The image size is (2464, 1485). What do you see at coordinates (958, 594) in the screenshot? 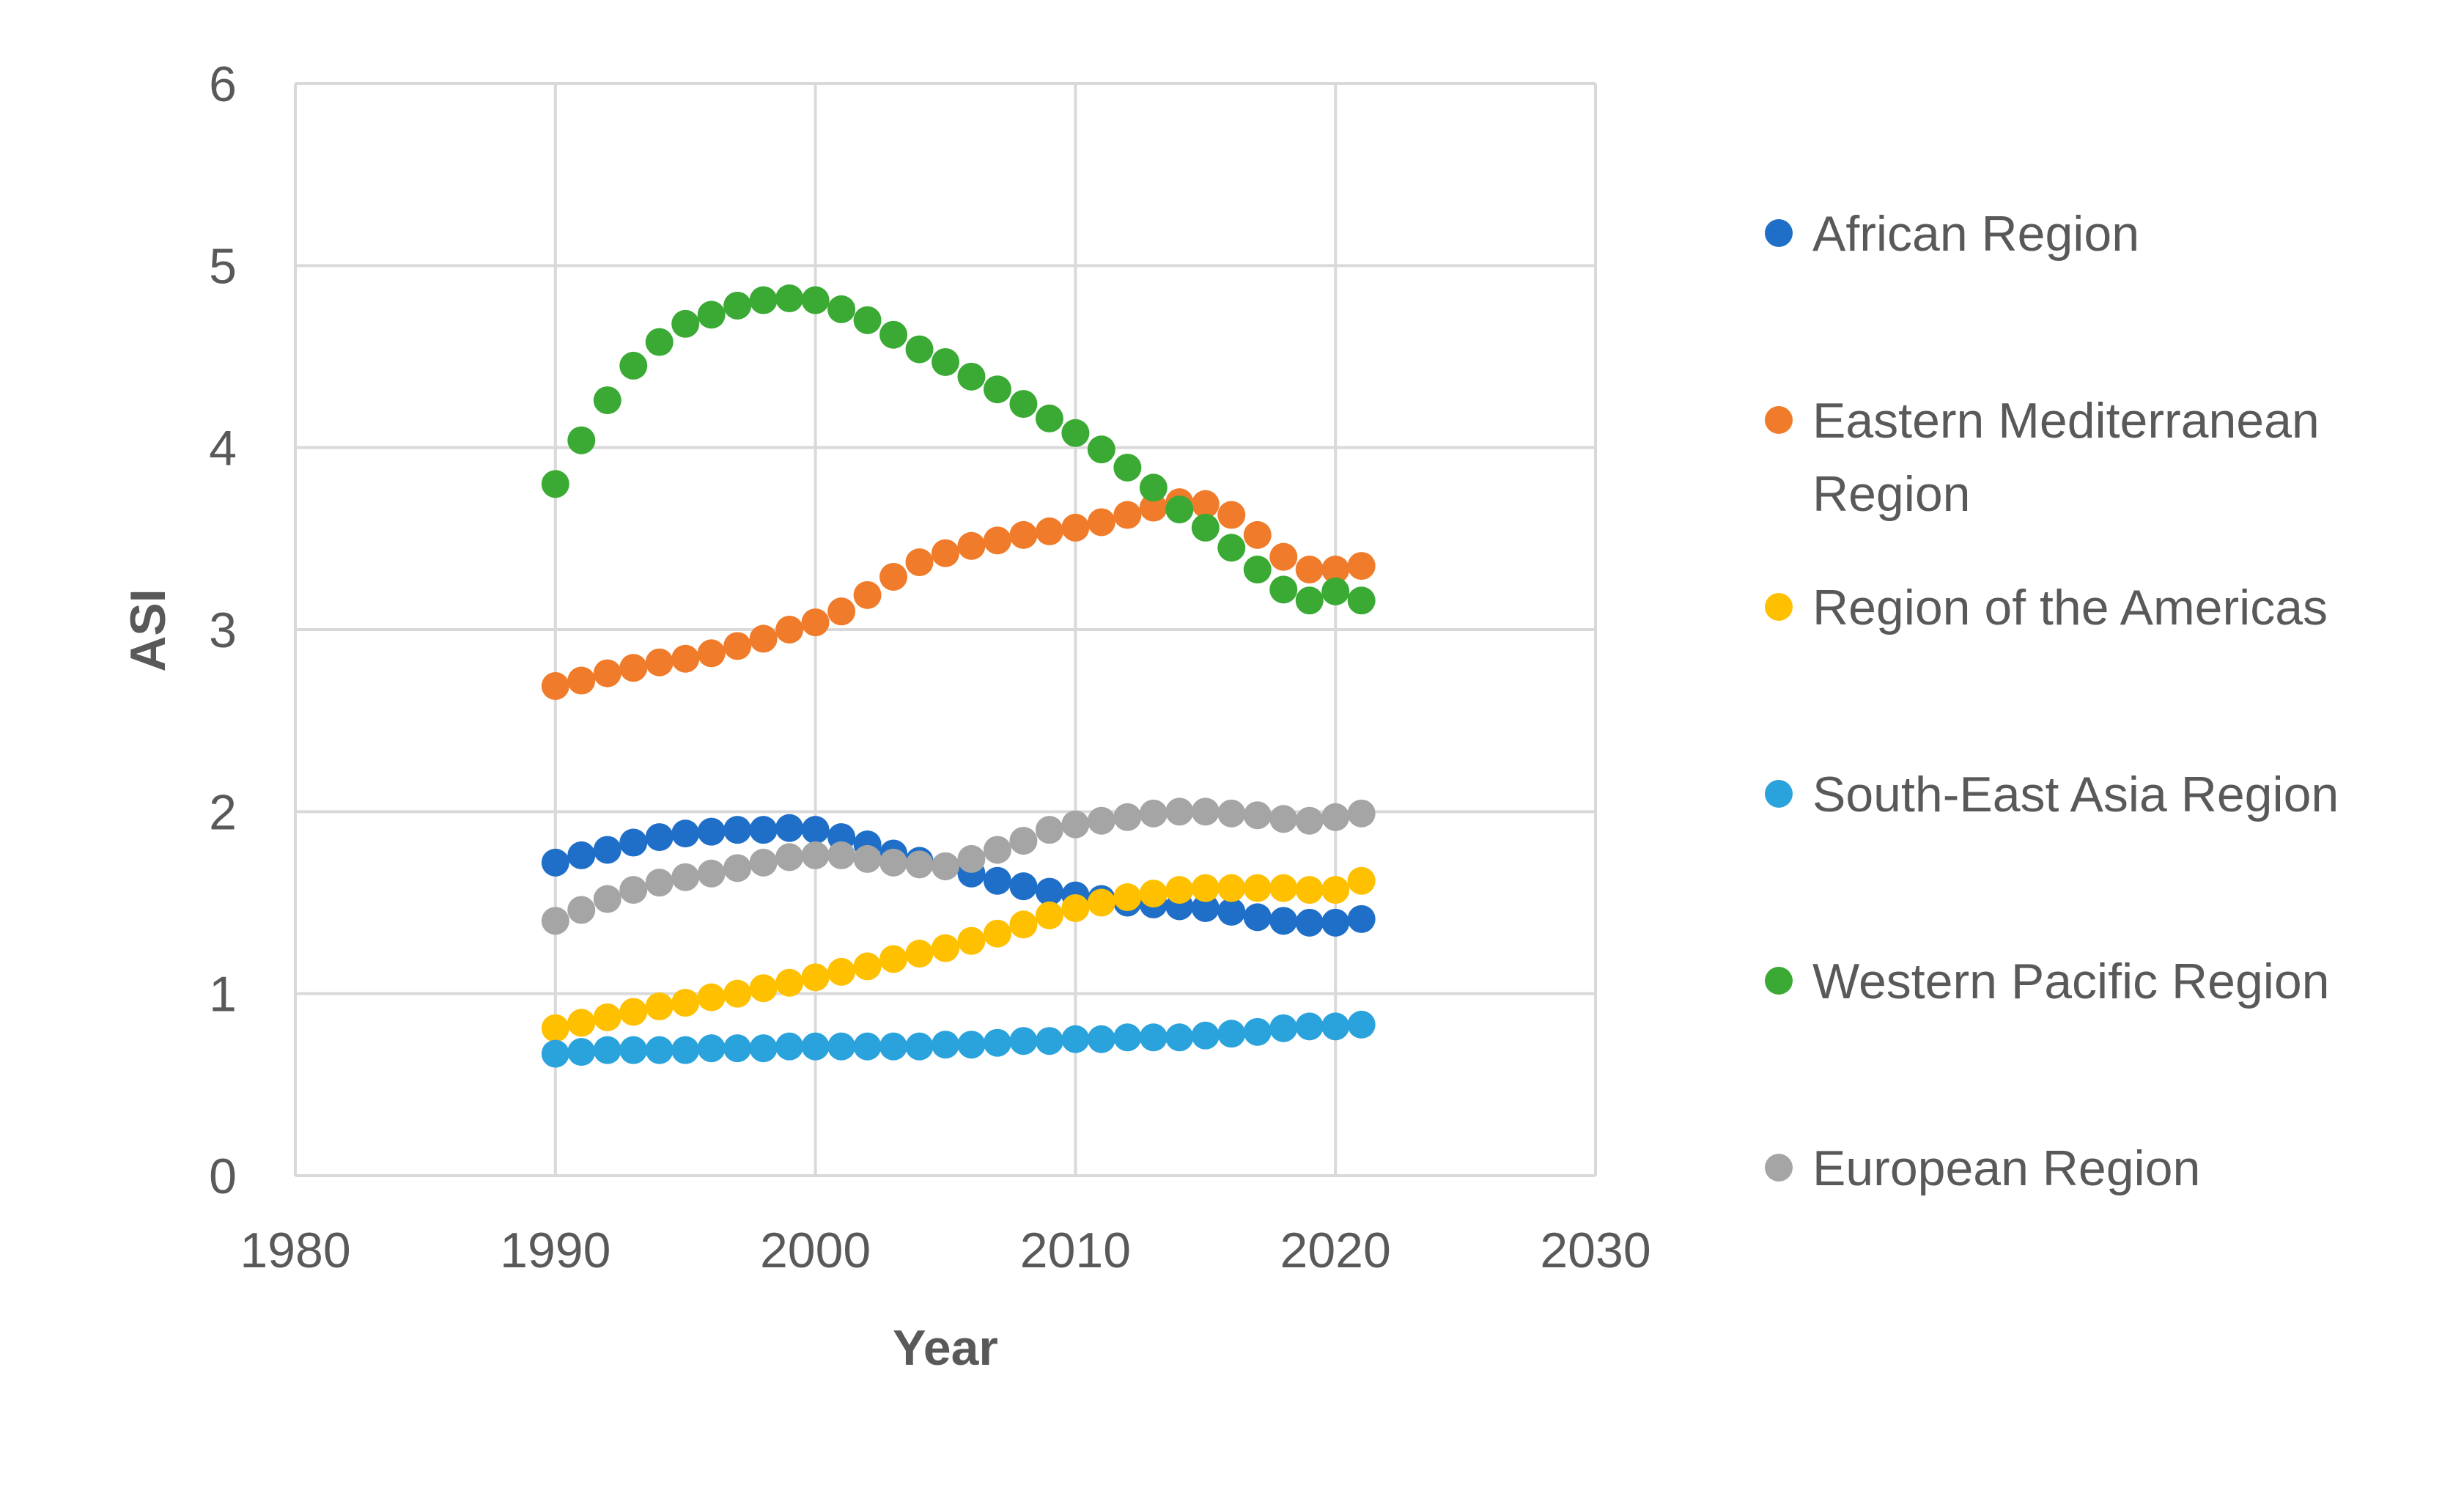
I see `series-eastern-mediterranean-region` at bounding box center [958, 594].